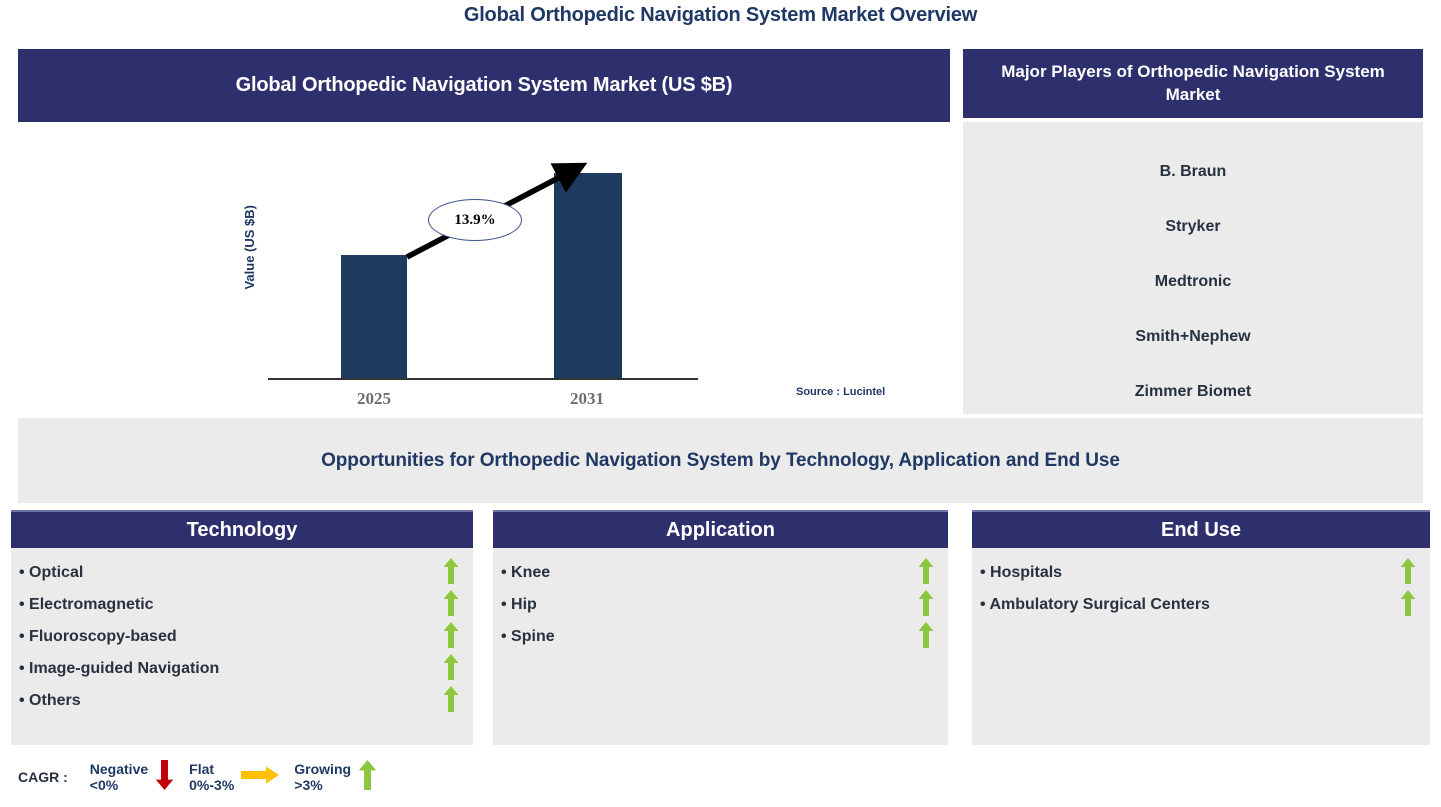 Image resolution: width=1441 pixels, height=807 pixels. Describe the element at coordinates (1201, 646) in the screenshot. I see `segment-body-end-use: • Hospitals • Ambulatory Surgical Centers` at that location.